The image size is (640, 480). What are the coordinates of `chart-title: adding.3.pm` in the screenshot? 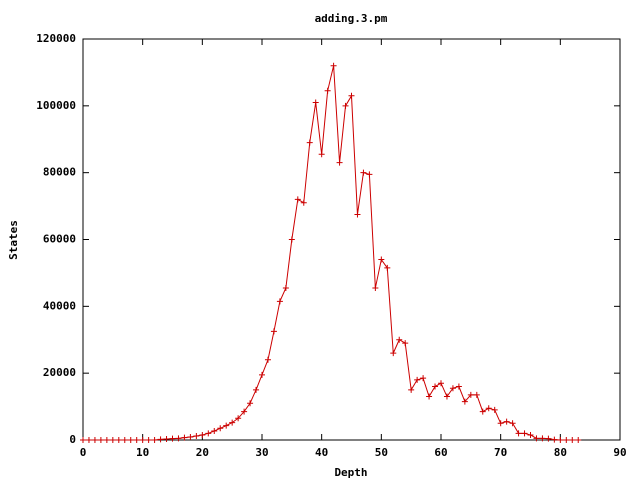 It's located at (351, 18).